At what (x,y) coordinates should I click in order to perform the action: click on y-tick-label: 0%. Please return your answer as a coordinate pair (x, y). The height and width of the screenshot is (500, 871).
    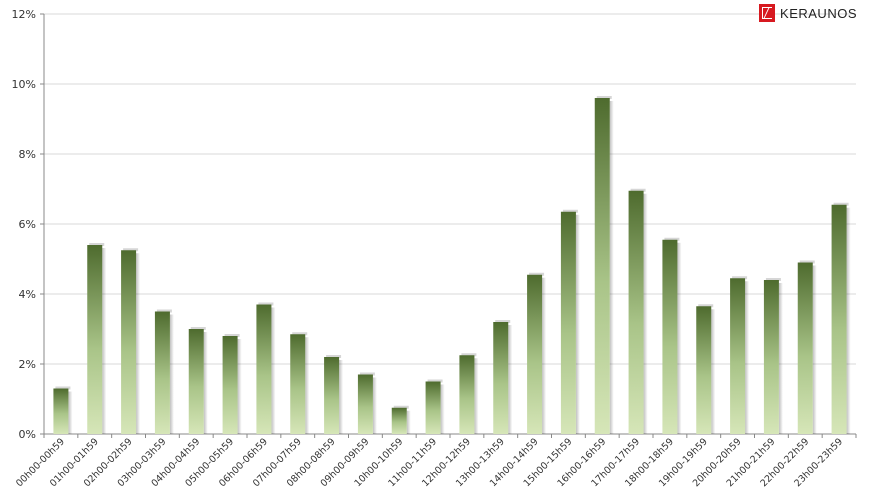
    Looking at the image, I should click on (27, 434).